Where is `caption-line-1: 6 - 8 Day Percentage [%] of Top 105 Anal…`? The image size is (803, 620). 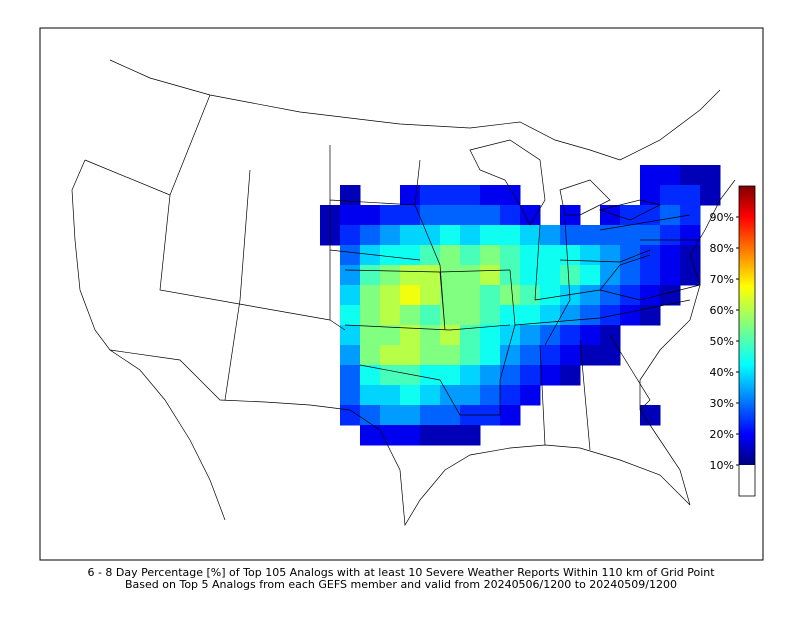 caption-line-1: 6 - 8 Day Percentage [%] of Top 105 Anal… is located at coordinates (401, 572).